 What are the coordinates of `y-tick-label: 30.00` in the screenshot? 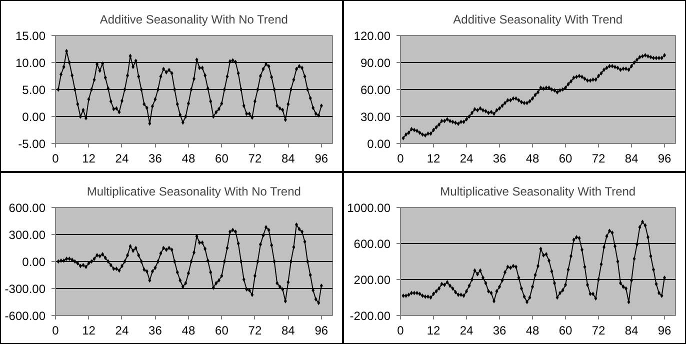 It's located at (375, 117).